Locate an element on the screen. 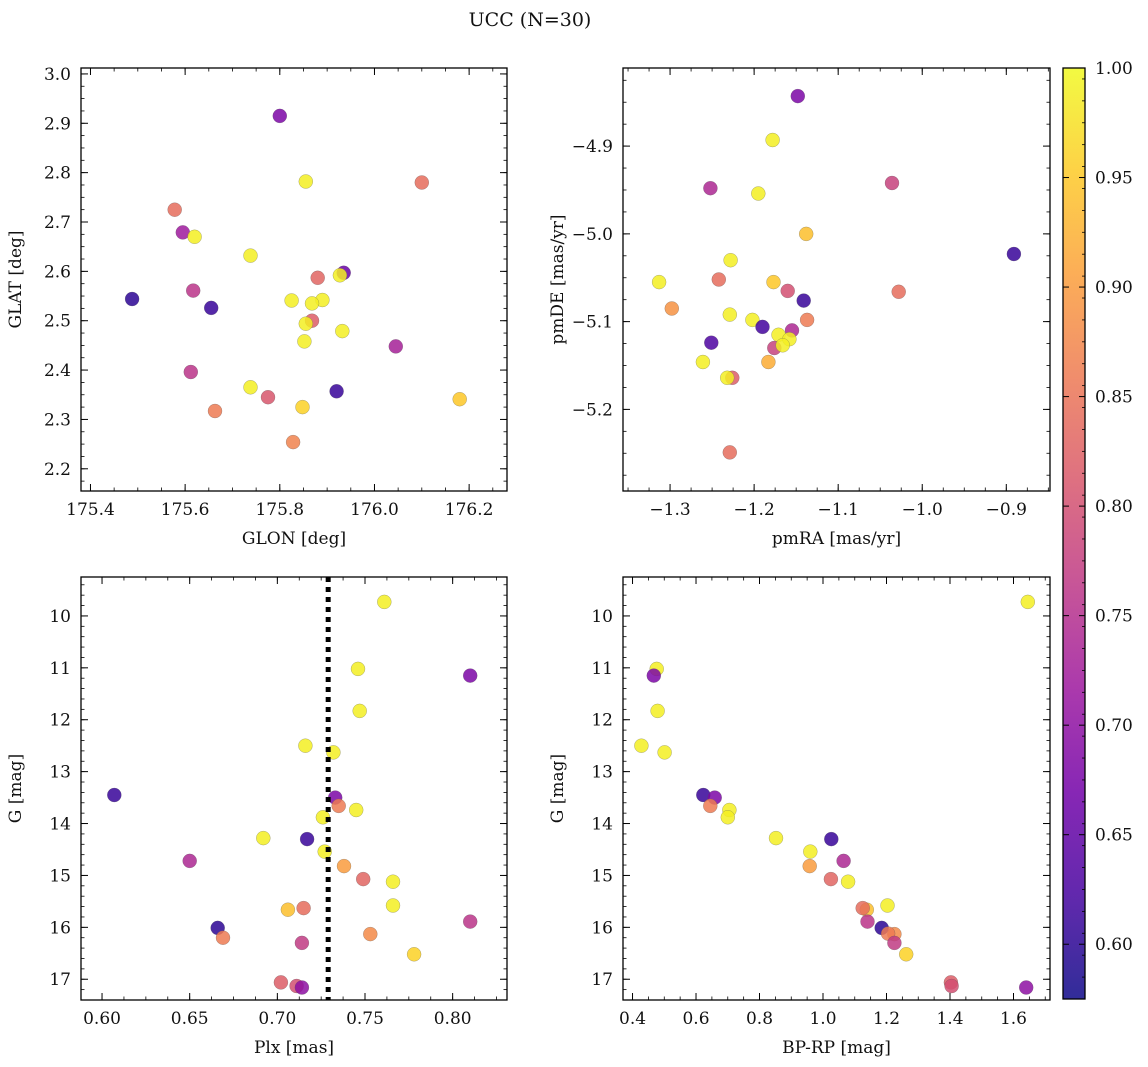 The width and height of the screenshot is (1148, 1067). colorbar: 0.60 0.65 0.70 0.75 0.80 0.85 0.90 0.95 1.00 is located at coordinates (1097, 529).